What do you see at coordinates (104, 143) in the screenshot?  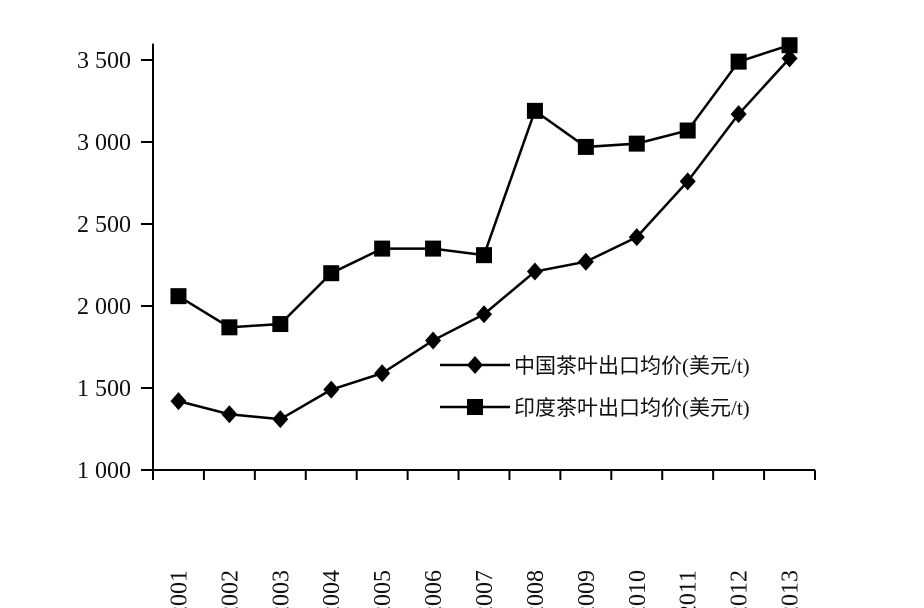 I see `y-tick-label: 3 000` at bounding box center [104, 143].